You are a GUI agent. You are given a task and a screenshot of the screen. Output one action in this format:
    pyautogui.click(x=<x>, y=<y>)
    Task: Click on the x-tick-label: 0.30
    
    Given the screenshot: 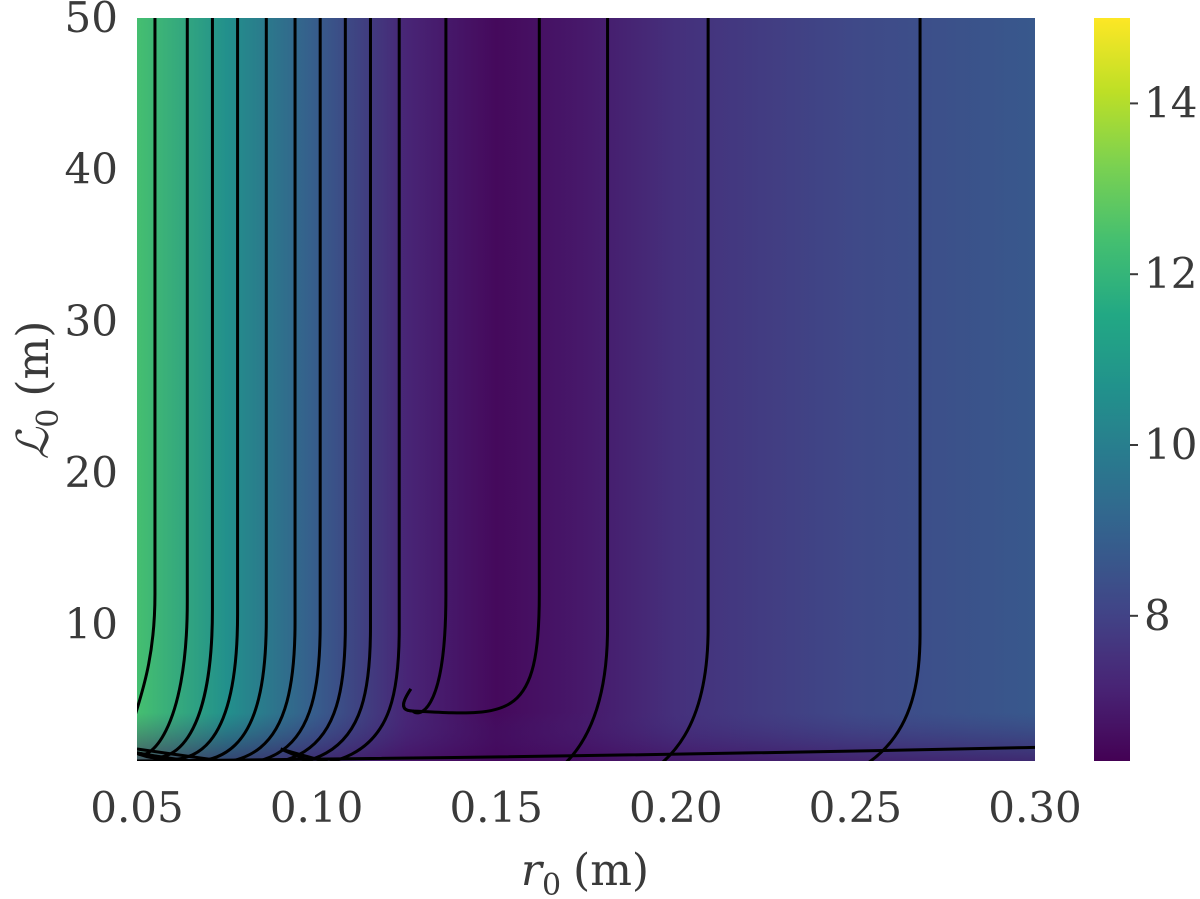 What is the action you would take?
    pyautogui.click(x=1035, y=807)
    